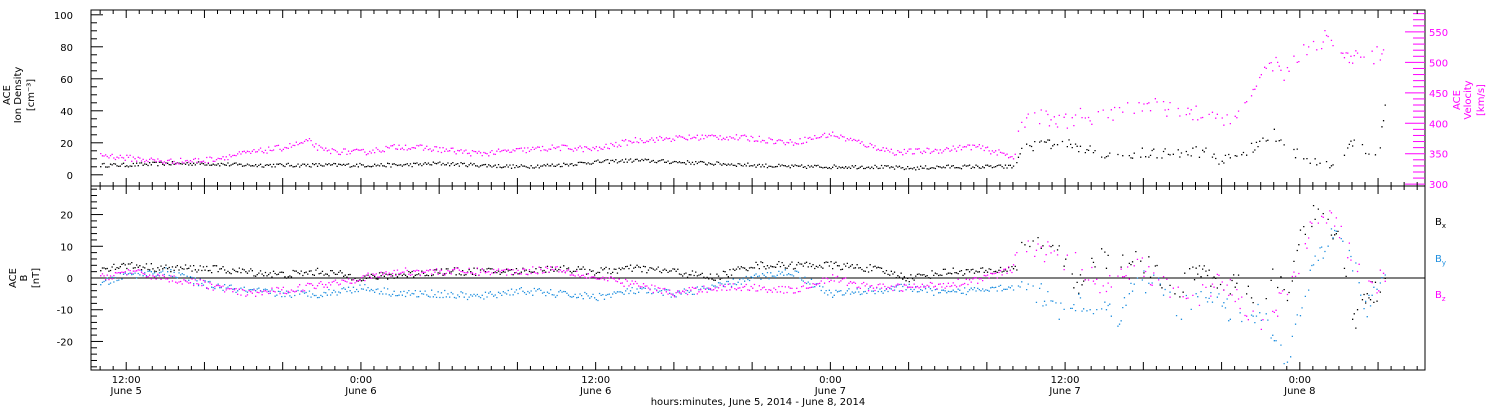 This screenshot has height=410, width=1500. I want to click on day-tick-label: June 8, so click(1299, 391).